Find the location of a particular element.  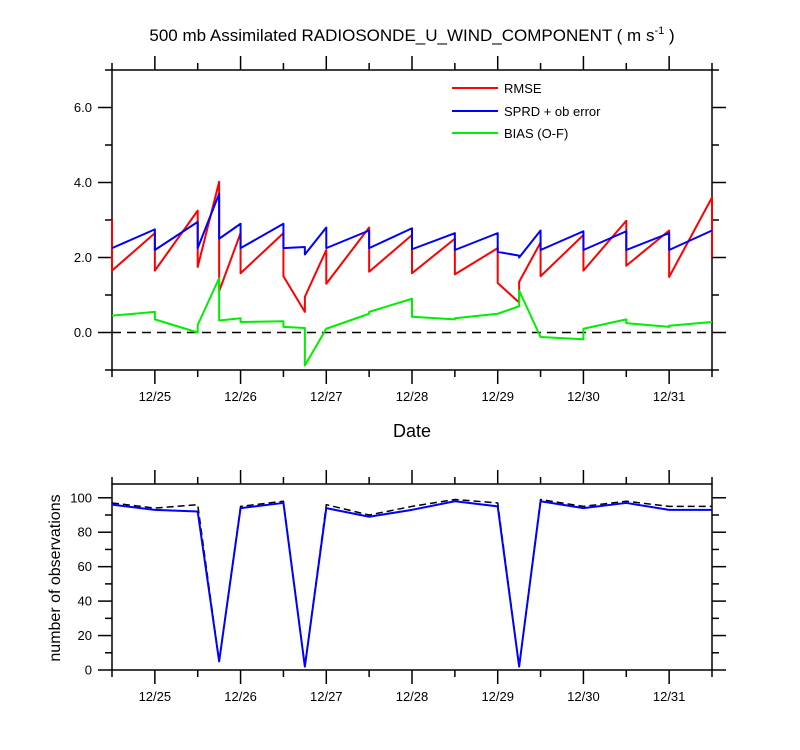

legend: RMSE SPRD + ob error BIAS (O-F) is located at coordinates (526, 111).